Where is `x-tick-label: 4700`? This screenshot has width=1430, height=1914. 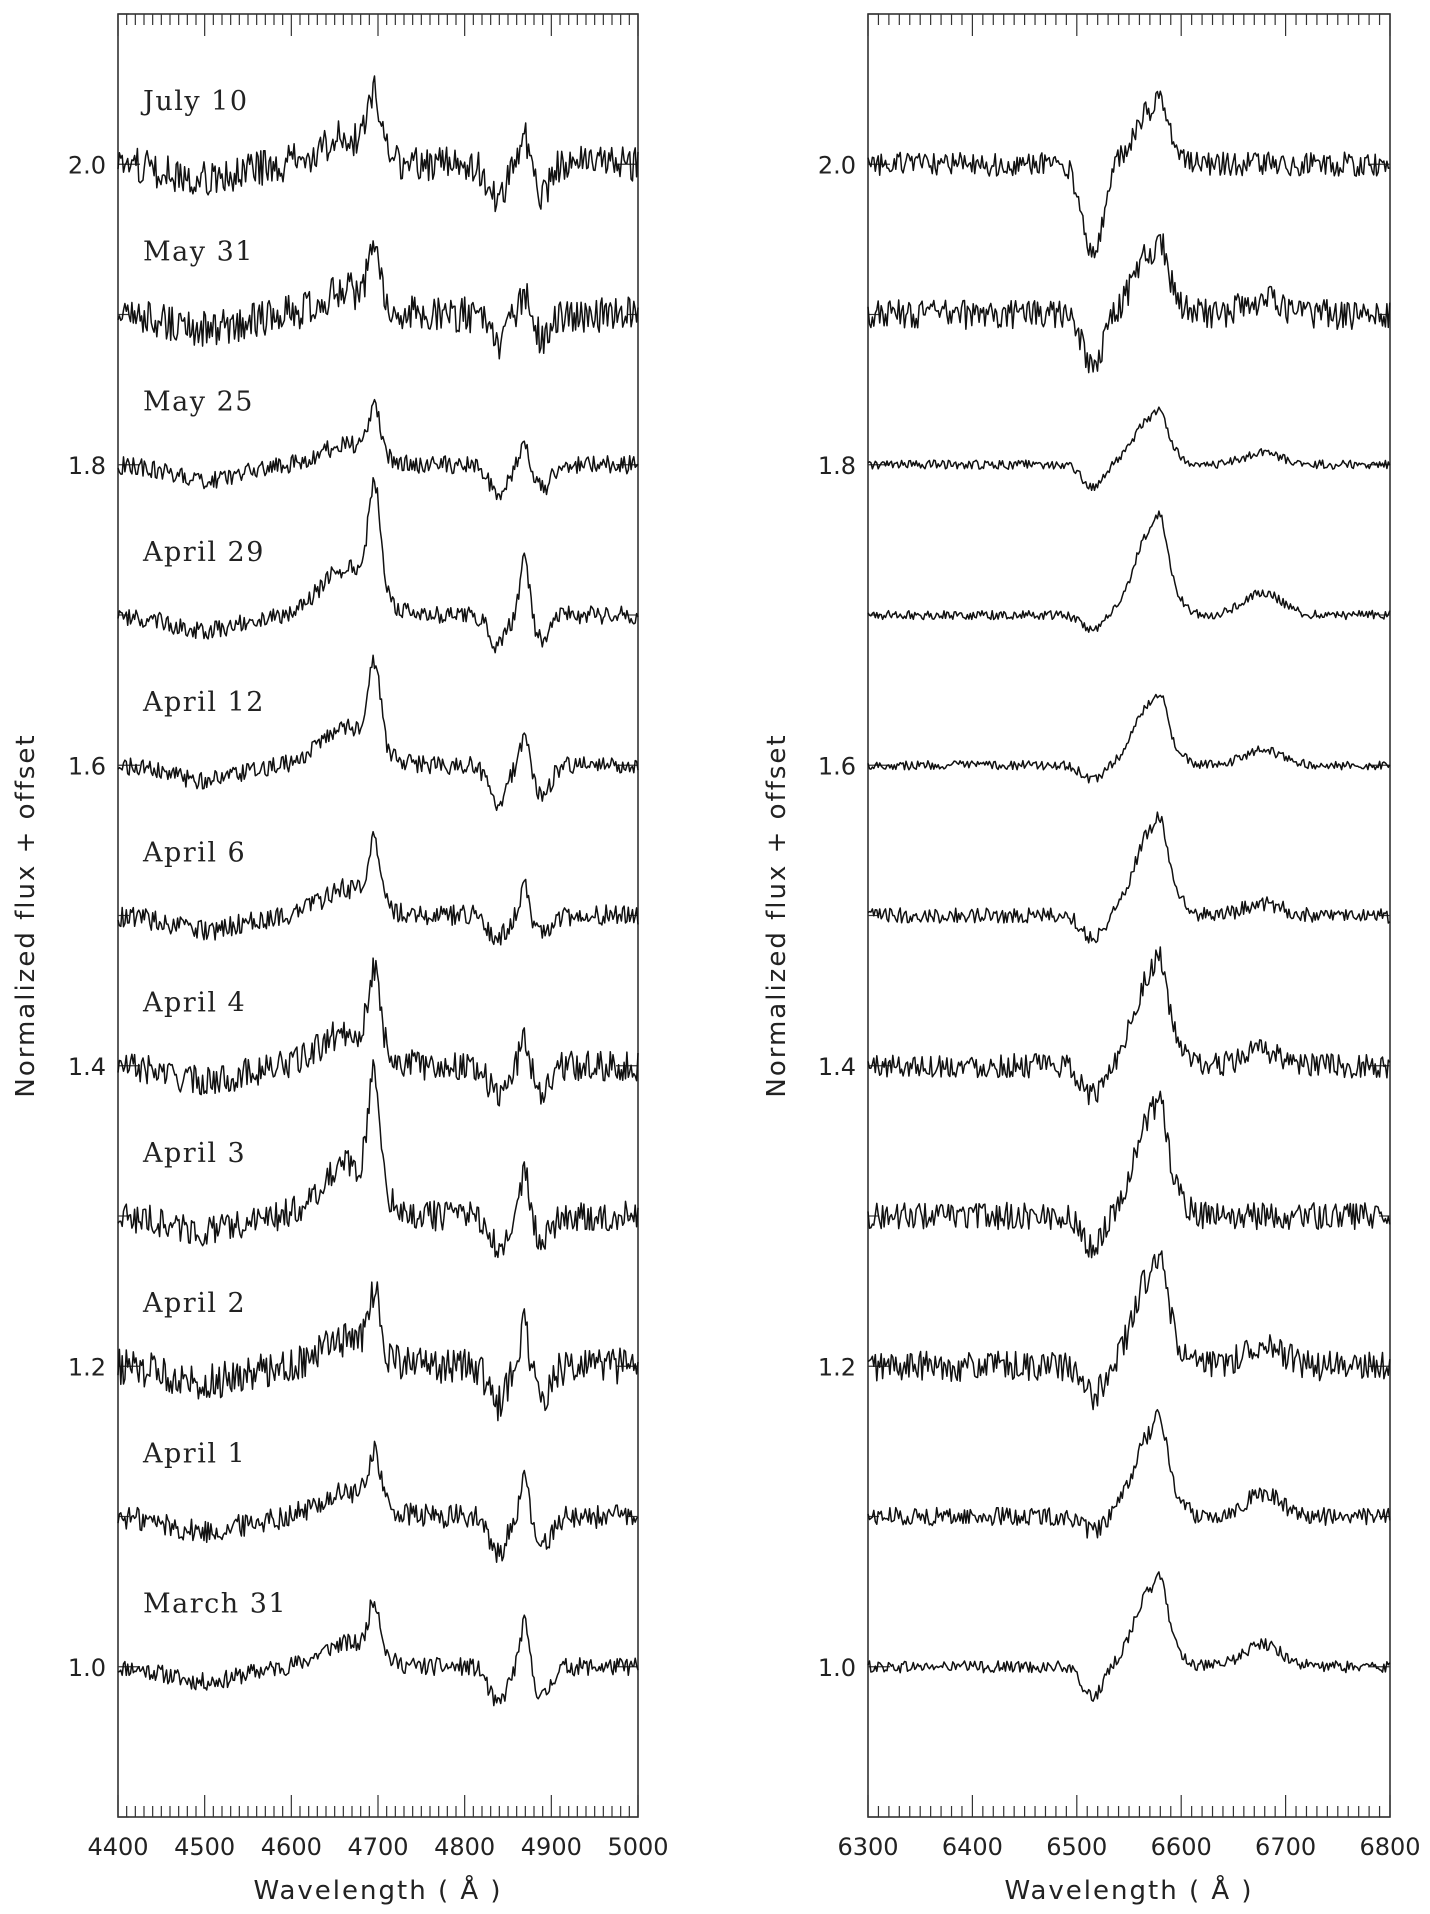
x-tick-label: 4700 is located at coordinates (377, 1847).